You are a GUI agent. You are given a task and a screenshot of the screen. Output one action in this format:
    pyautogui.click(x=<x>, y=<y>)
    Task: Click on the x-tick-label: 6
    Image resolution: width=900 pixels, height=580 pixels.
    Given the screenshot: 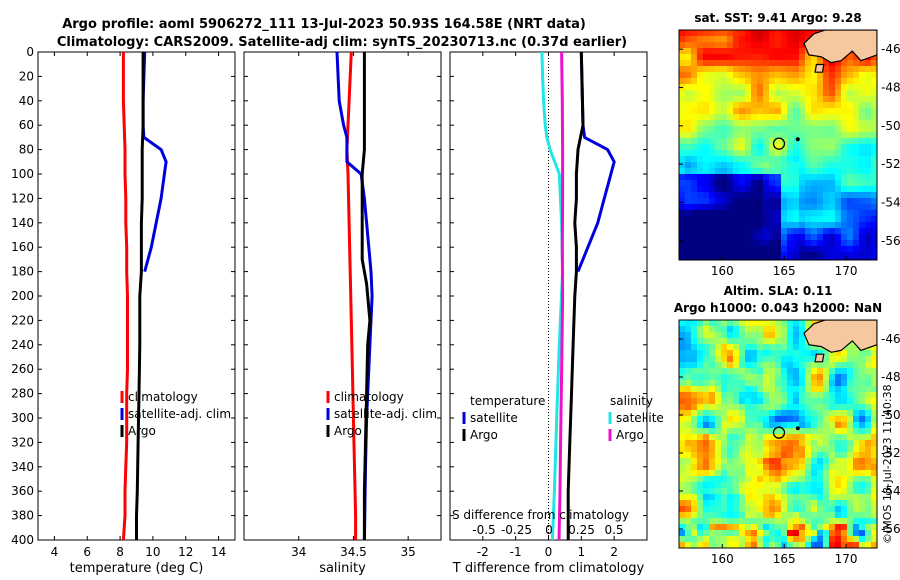 What is the action you would take?
    pyautogui.click(x=87, y=552)
    